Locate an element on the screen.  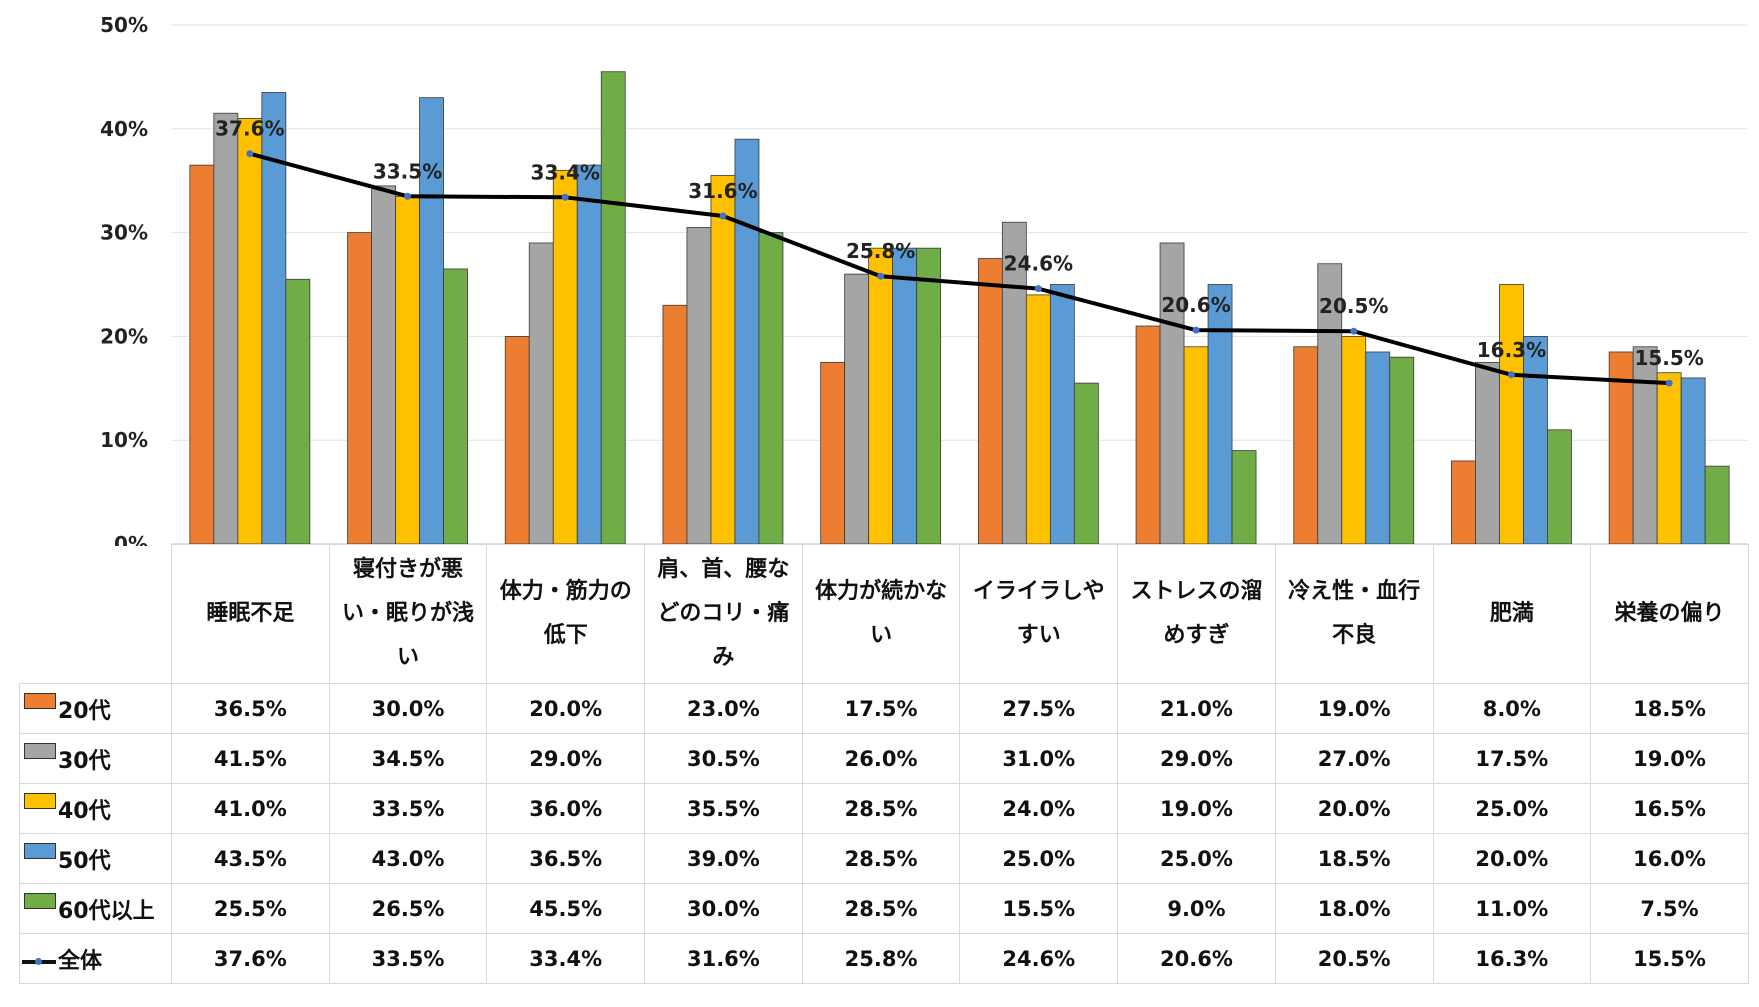
bar-30代-9 is located at coordinates (1645, 445).